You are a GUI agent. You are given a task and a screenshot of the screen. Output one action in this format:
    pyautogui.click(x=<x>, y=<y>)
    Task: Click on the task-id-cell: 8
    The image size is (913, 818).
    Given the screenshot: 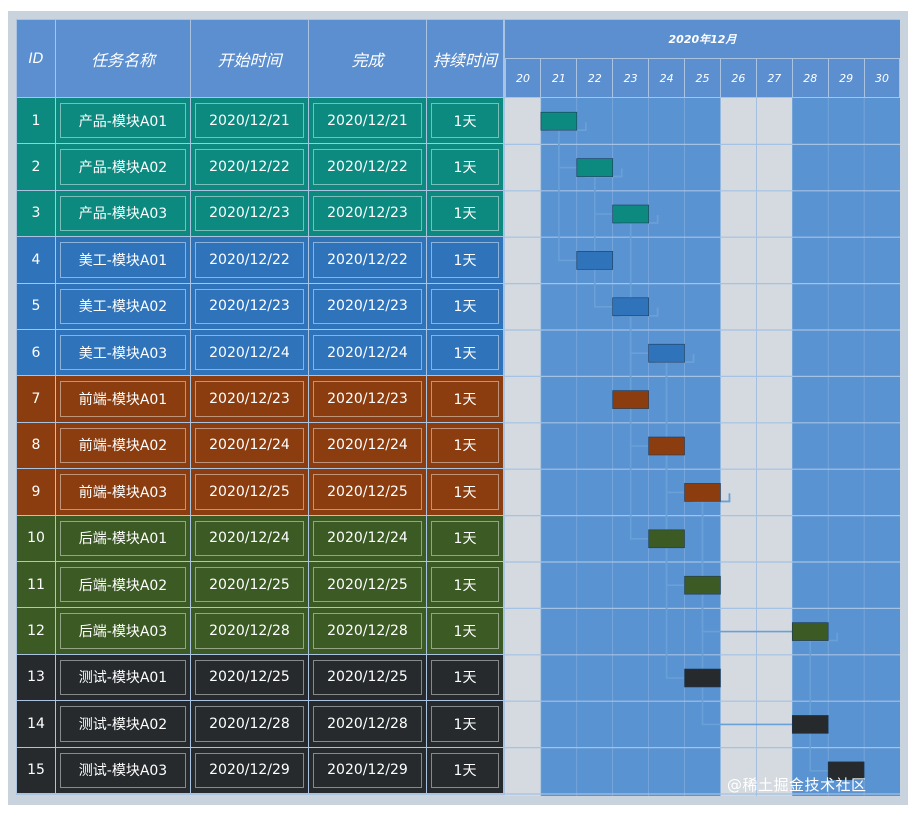 What is the action you would take?
    pyautogui.click(x=36, y=445)
    